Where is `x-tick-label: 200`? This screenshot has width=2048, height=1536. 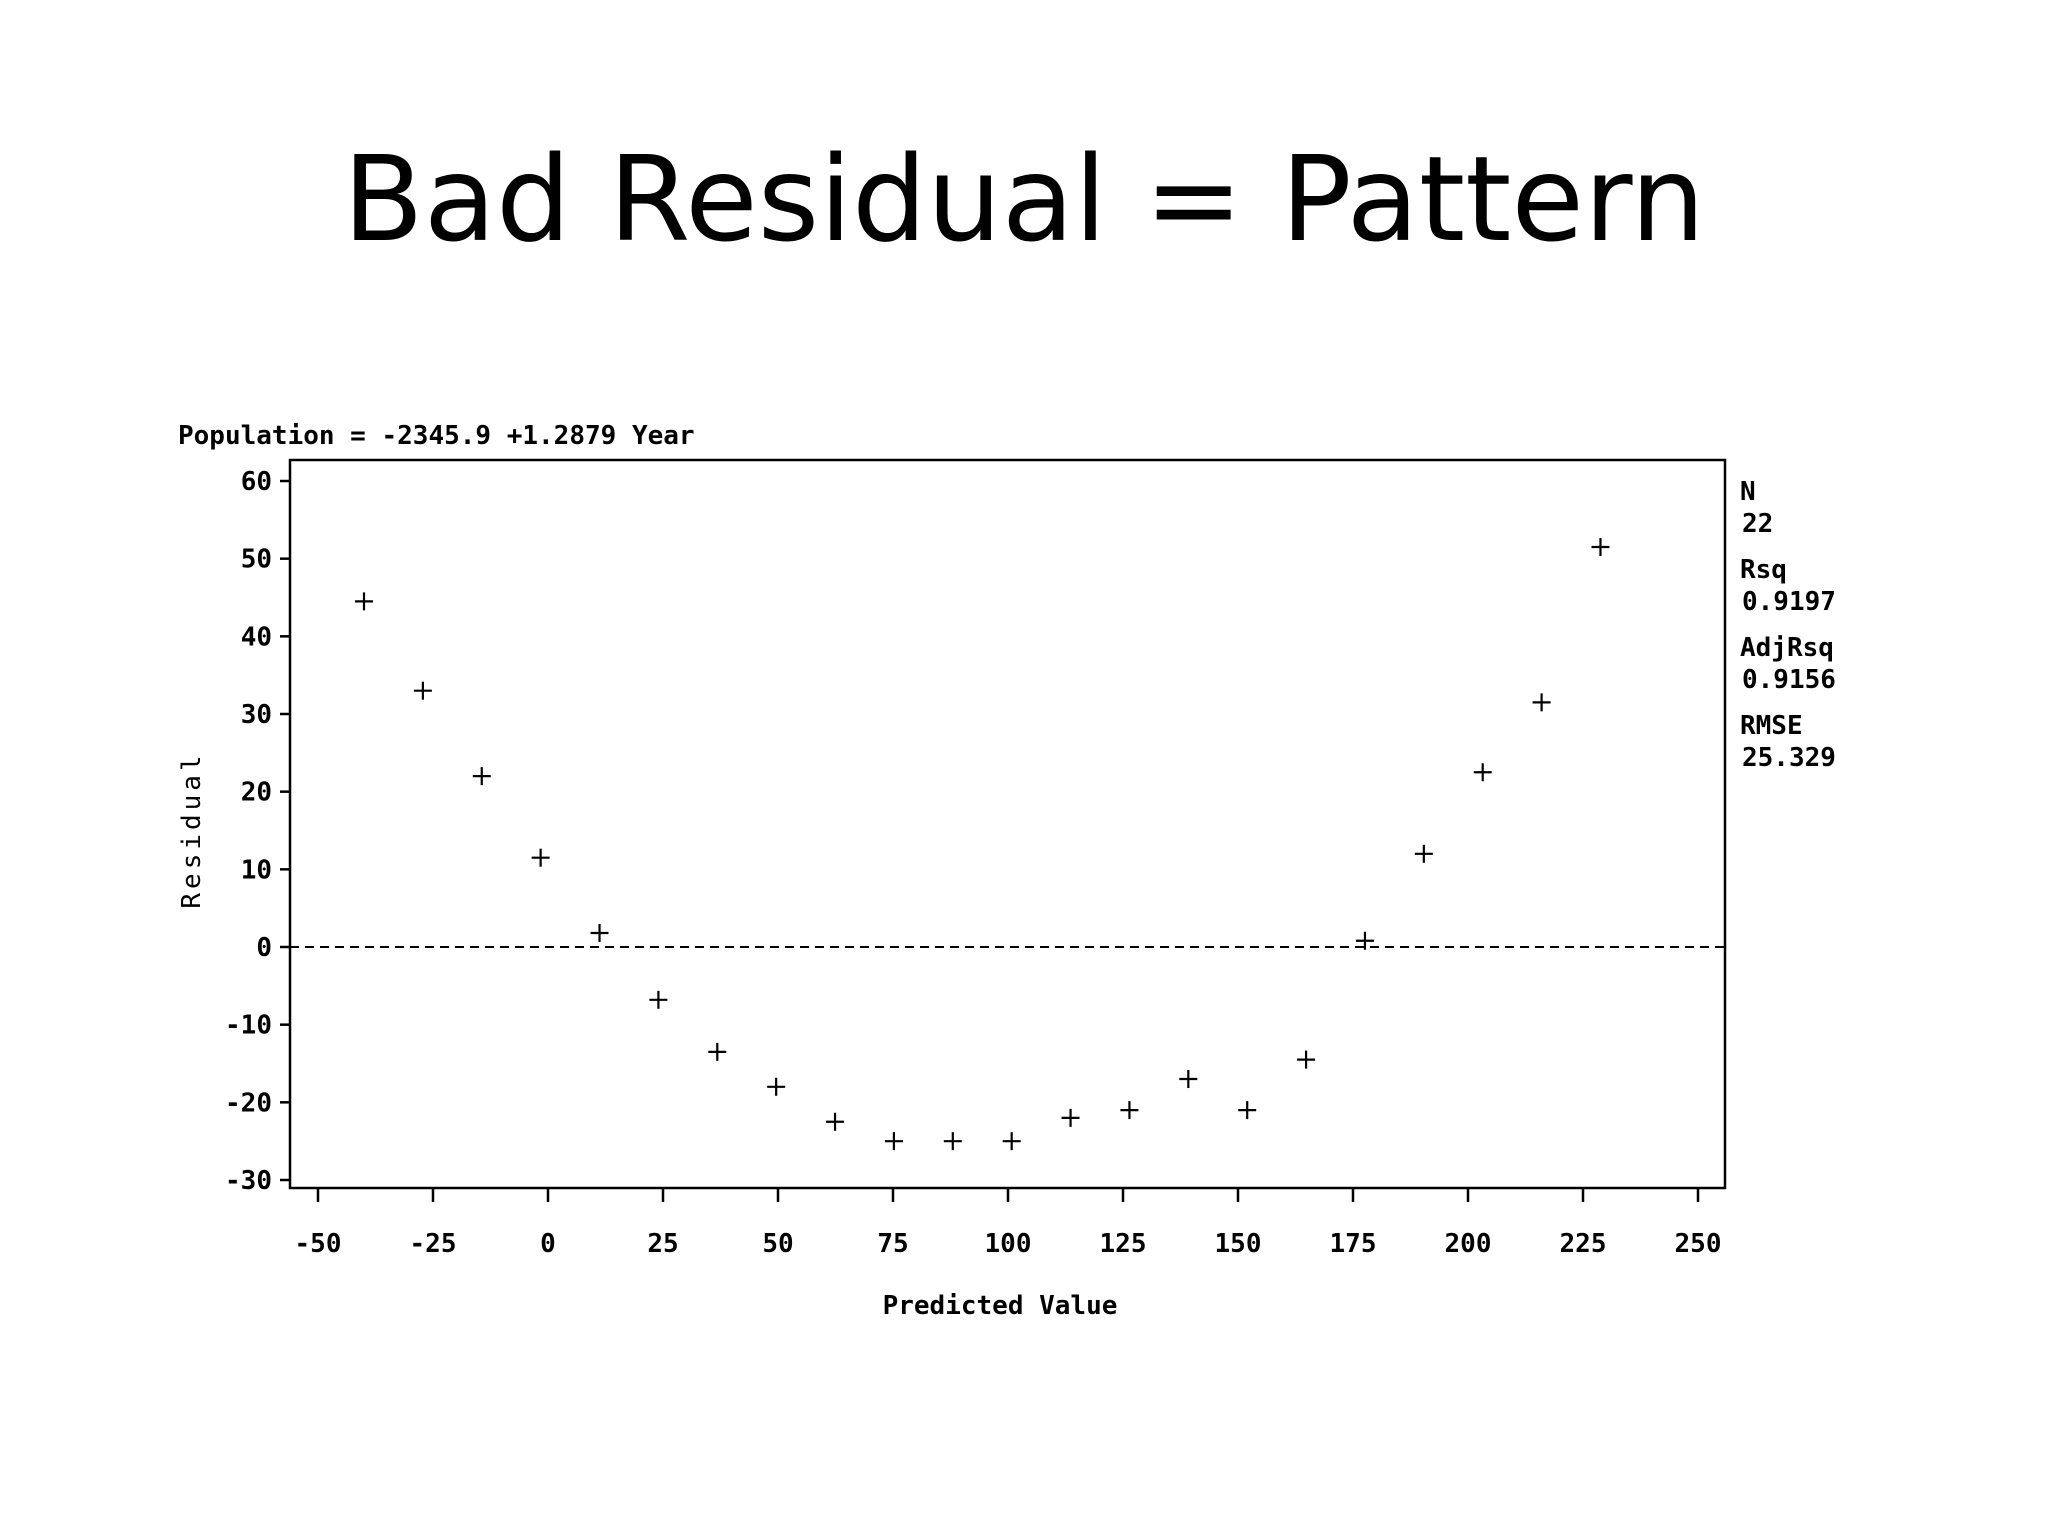 x-tick-label: 200 is located at coordinates (1468, 1244).